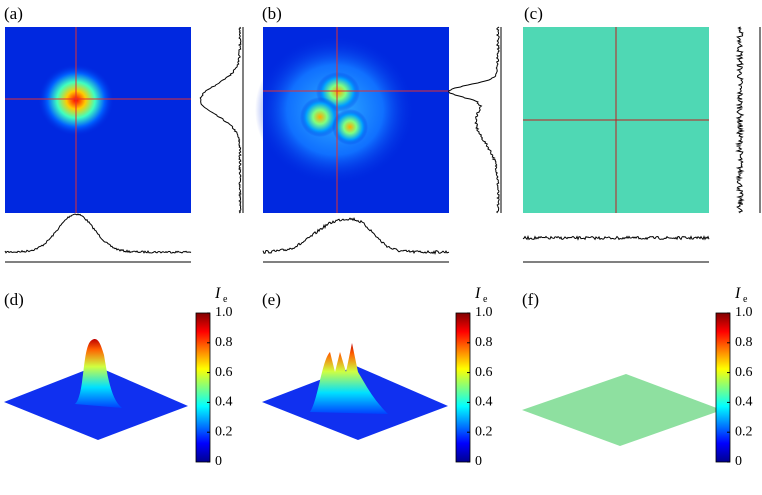  I want to click on panel-label: (b), so click(272, 13).